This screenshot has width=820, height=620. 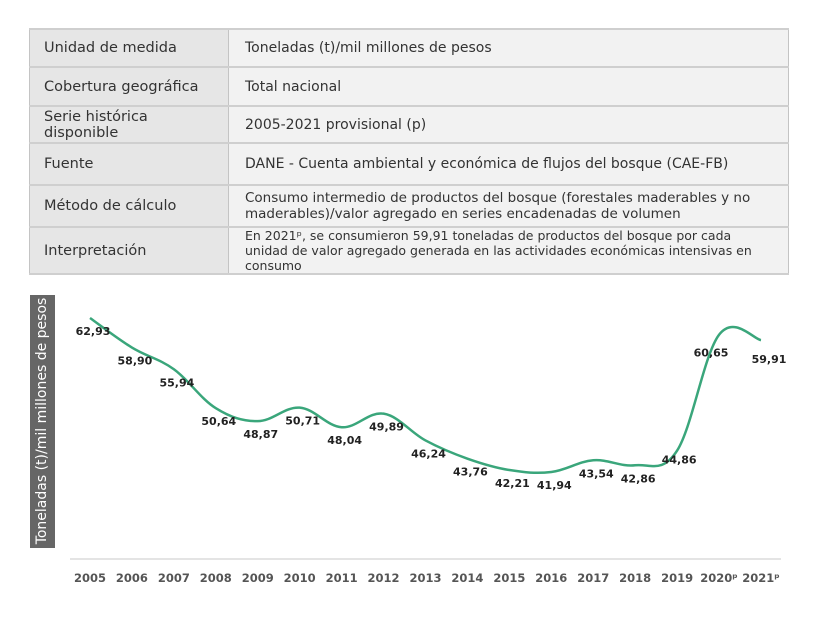 What do you see at coordinates (719, 578) in the screenshot?
I see `x-tick-label: 2020ᵖ` at bounding box center [719, 578].